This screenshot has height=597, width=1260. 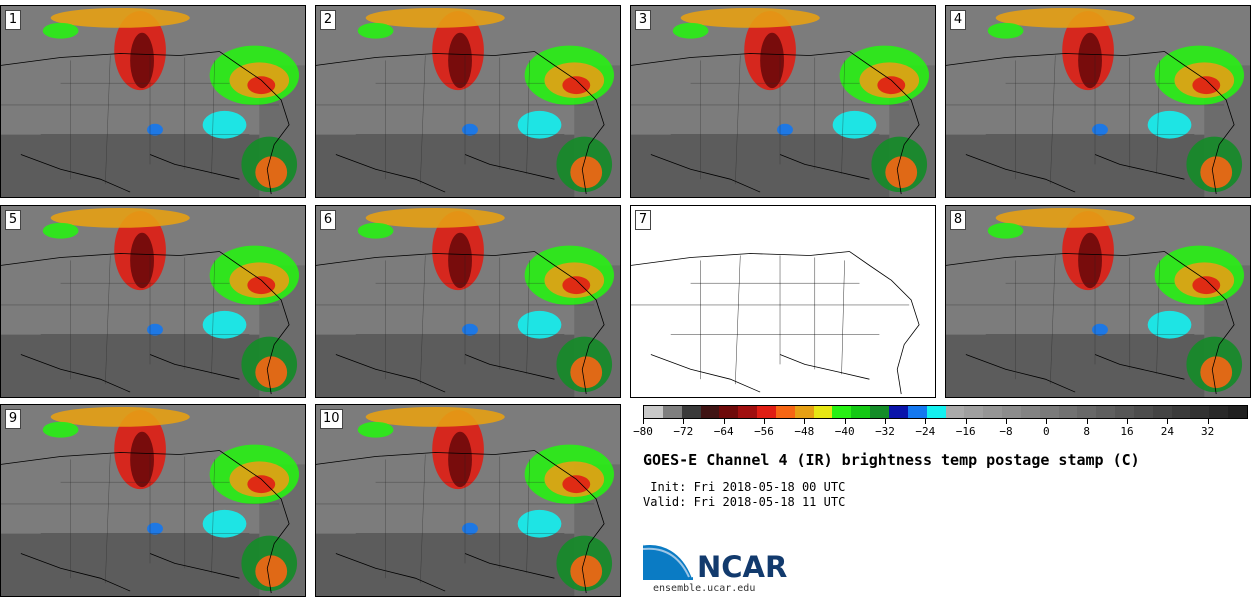 I want to click on colorbar-tick-label: −72, so click(x=683, y=431).